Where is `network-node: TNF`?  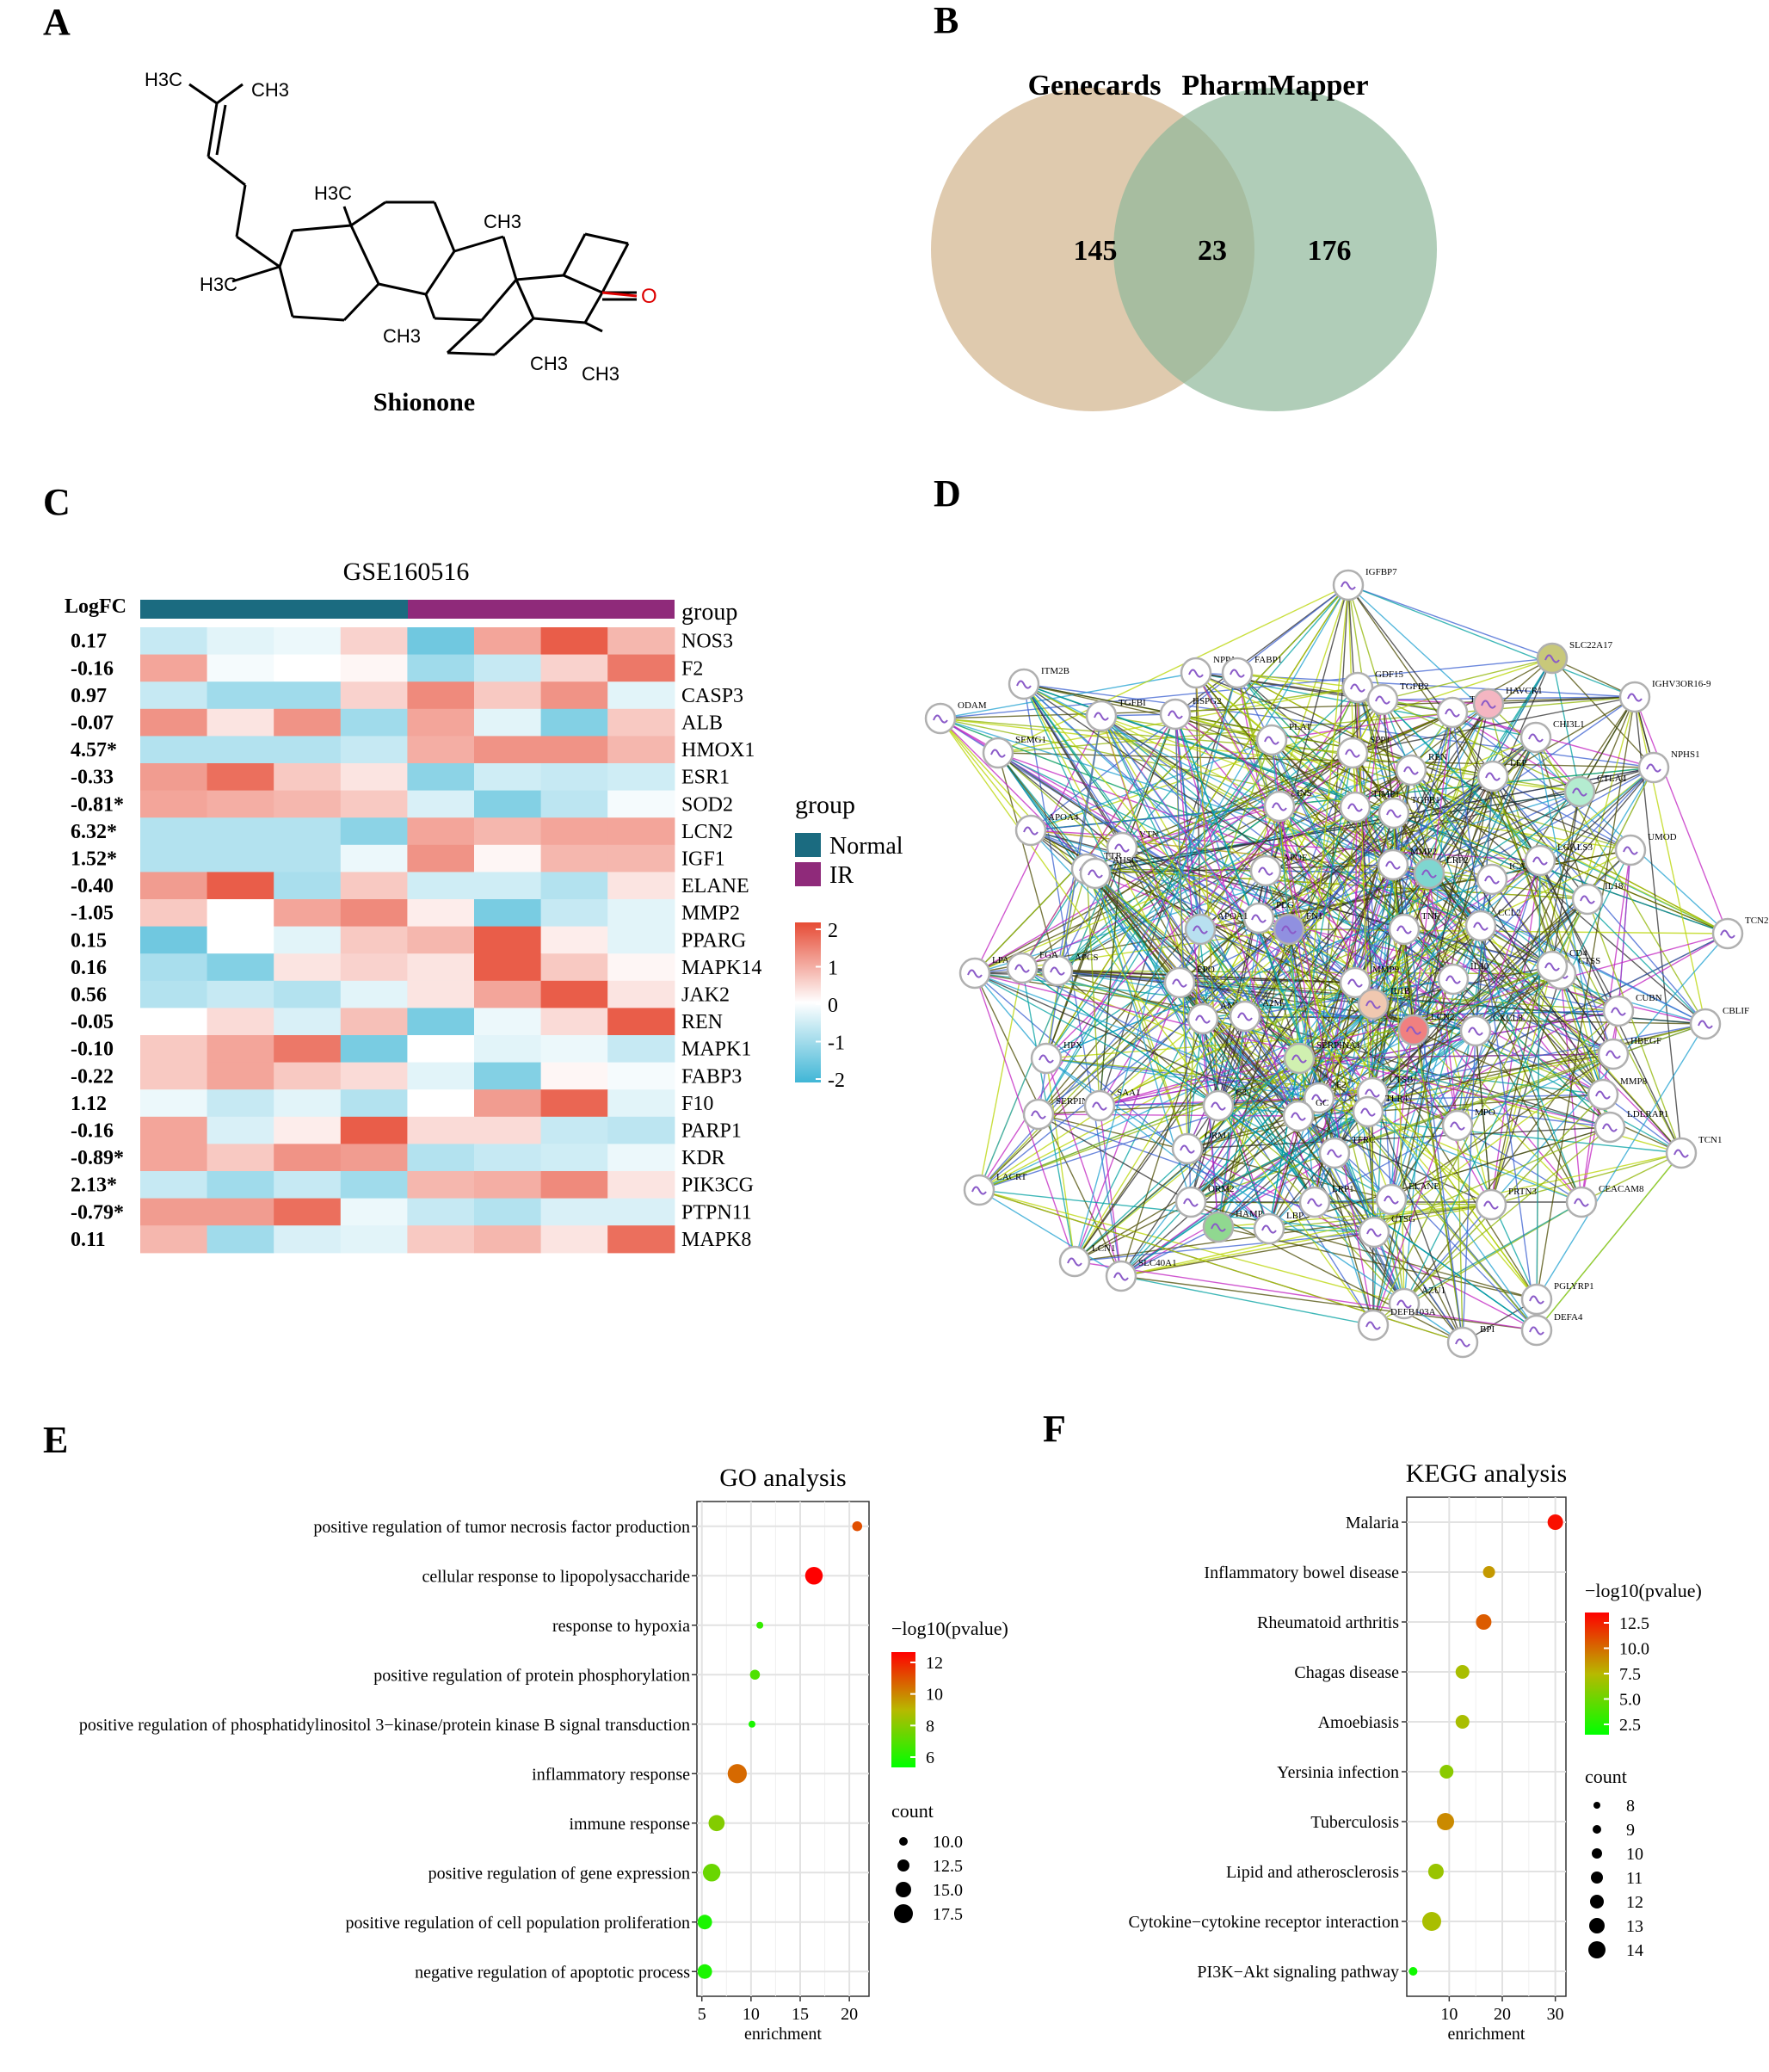 network-node: TNF is located at coordinates (1413, 928).